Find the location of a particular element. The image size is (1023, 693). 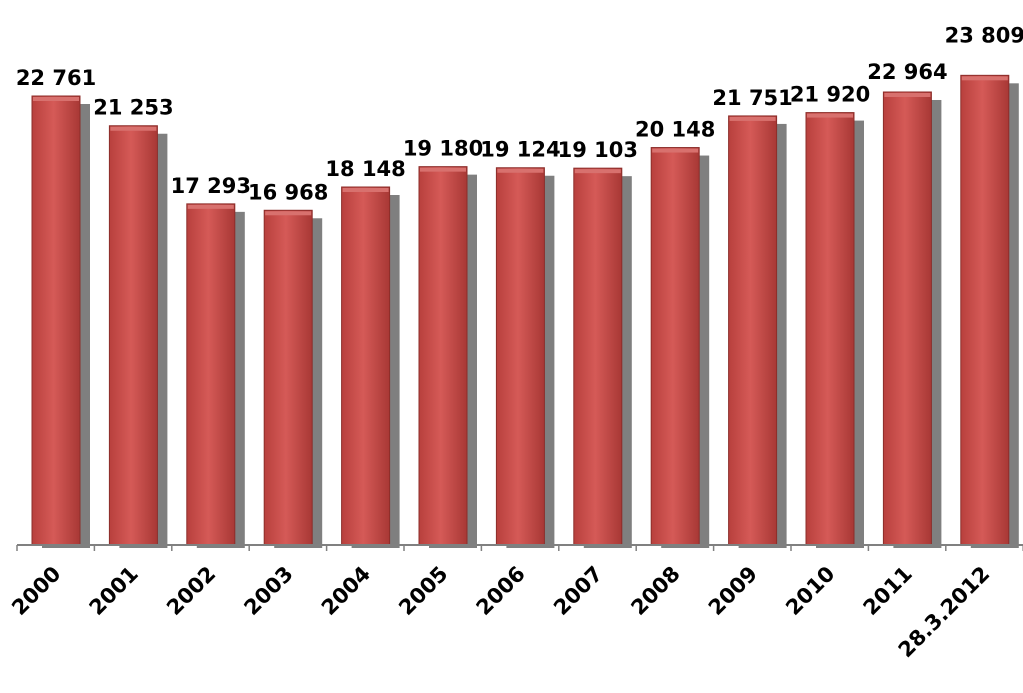

category-label: 2003 is located at coordinates (268, 591).